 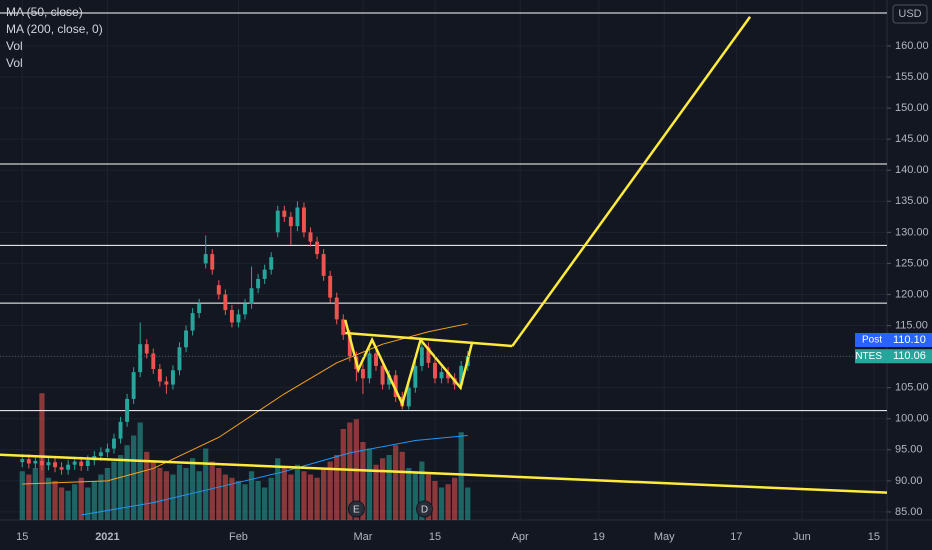 What do you see at coordinates (44, 12) in the screenshot?
I see `legend-entry: MA (50, close)` at bounding box center [44, 12].